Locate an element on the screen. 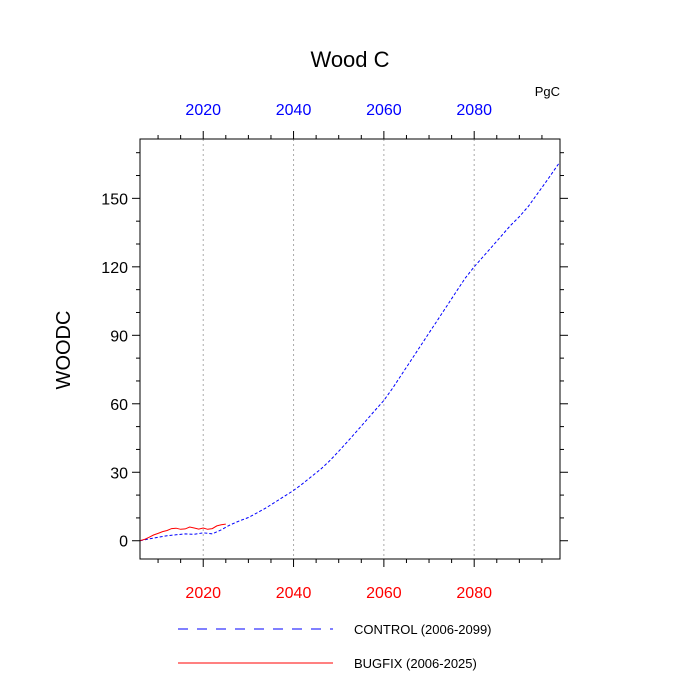  y-tick-label: 30 is located at coordinates (119, 473).